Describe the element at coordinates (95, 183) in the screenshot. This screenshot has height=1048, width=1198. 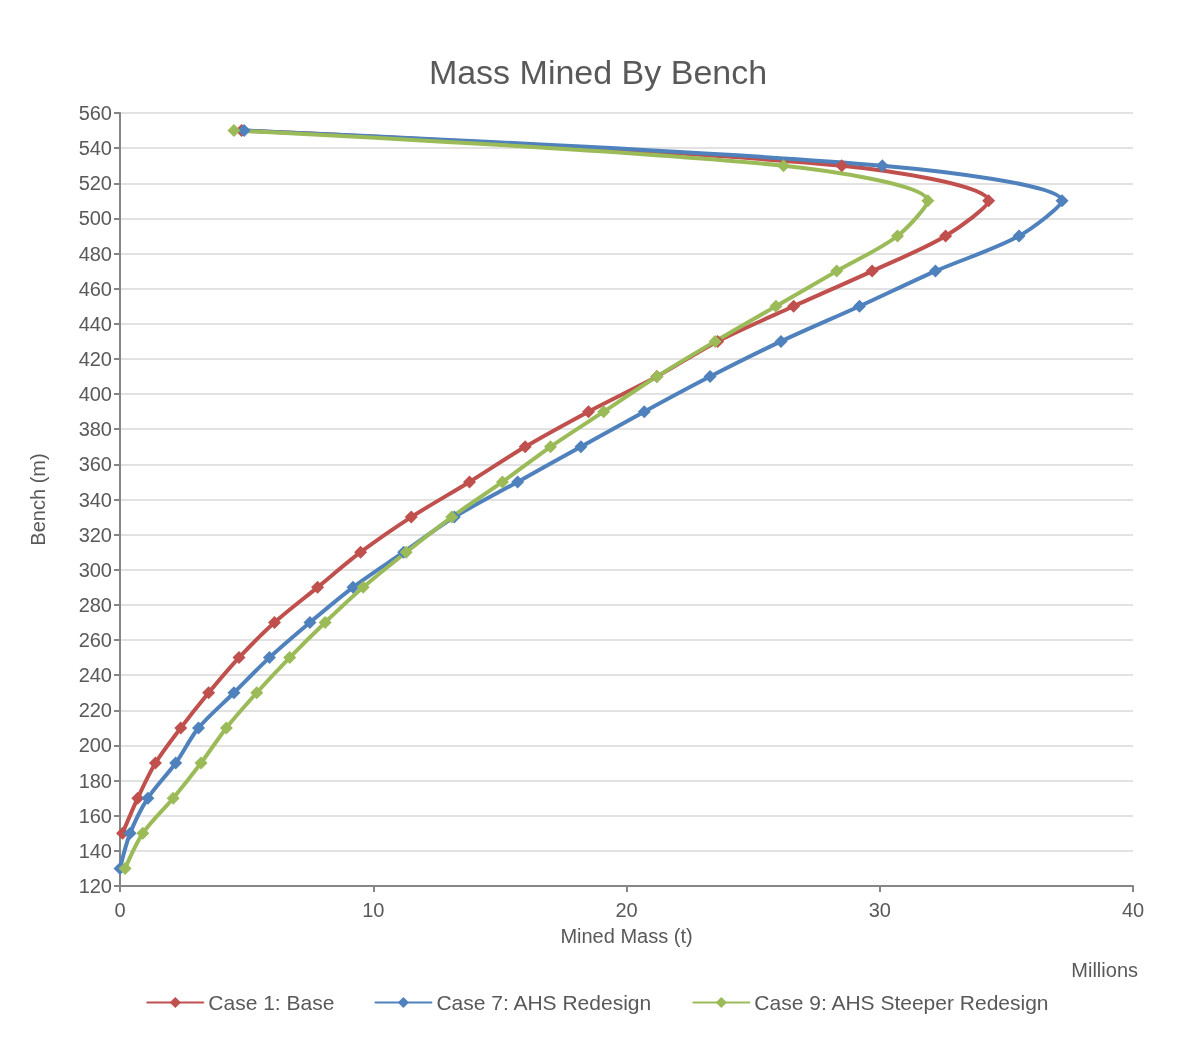
I see `y-tick-label: 520` at that location.